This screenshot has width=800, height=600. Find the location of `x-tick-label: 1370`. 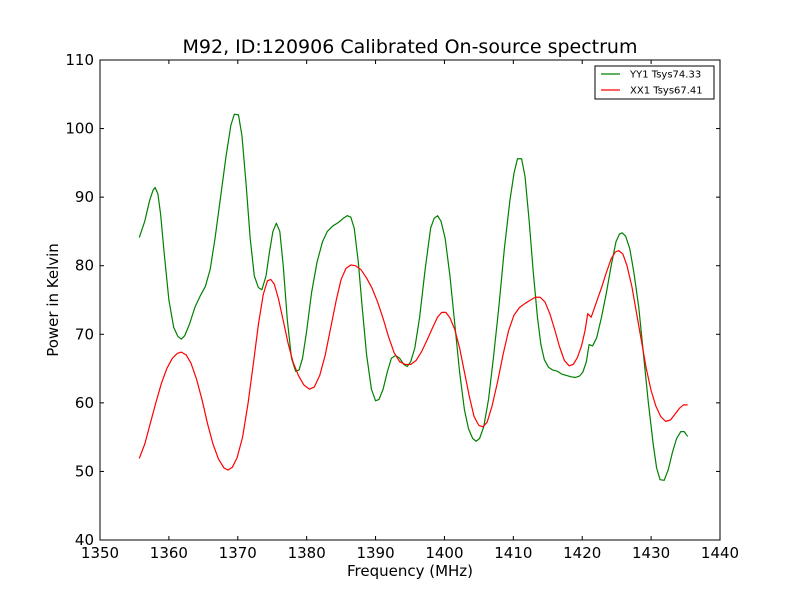

x-tick-label: 1370 is located at coordinates (238, 553).